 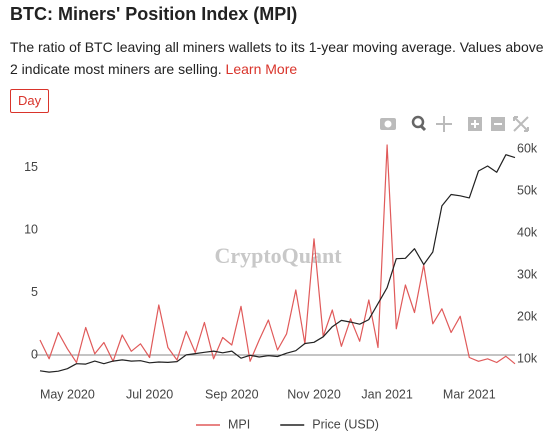 What do you see at coordinates (31, 229) in the screenshot?
I see `y-tick-label: 10` at bounding box center [31, 229].